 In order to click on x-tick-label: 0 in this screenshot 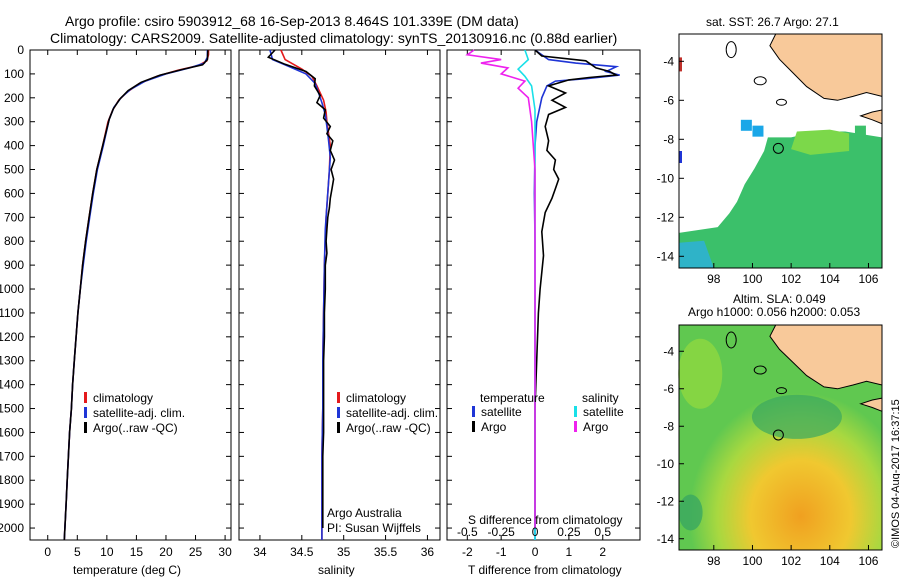, I will do `click(535, 552)`.